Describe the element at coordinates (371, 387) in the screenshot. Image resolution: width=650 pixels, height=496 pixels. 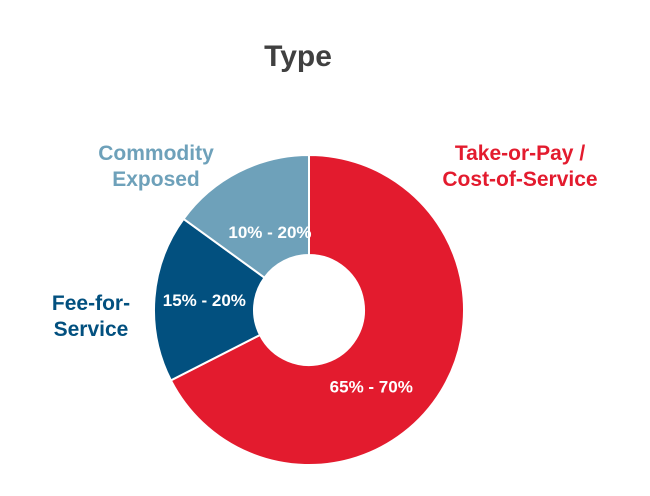
I see `slice-value-label: 65% - 70%` at that location.